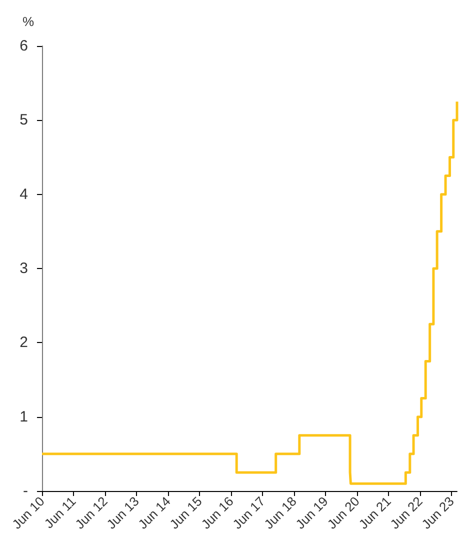 The width and height of the screenshot is (461, 543). I want to click on y-tick-label: 3, so click(24, 268).